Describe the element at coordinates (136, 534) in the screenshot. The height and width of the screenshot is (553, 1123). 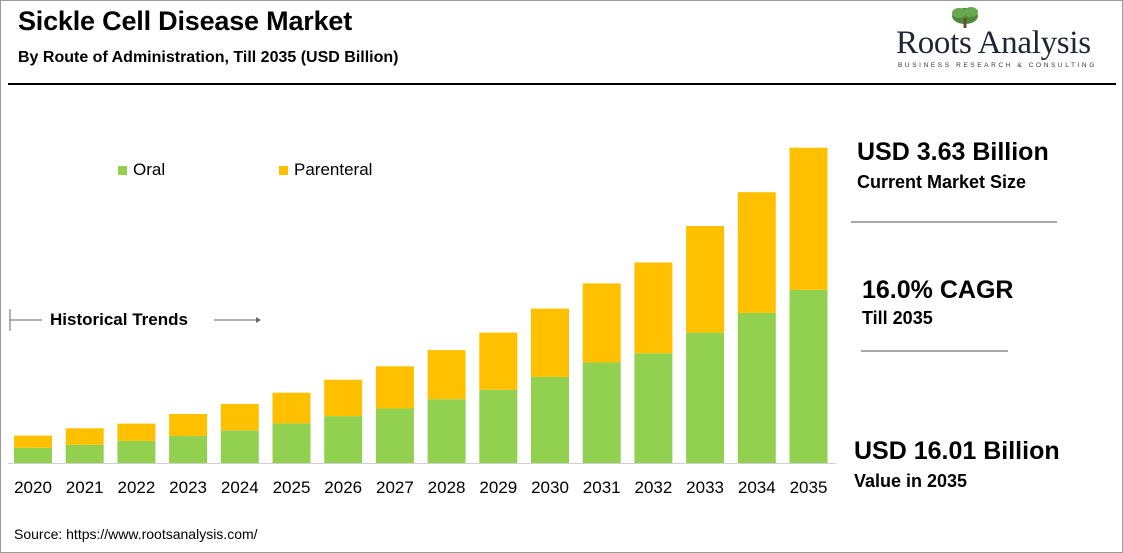
I see `source-note: Source: https://www.rootsanalysis.com/` at that location.